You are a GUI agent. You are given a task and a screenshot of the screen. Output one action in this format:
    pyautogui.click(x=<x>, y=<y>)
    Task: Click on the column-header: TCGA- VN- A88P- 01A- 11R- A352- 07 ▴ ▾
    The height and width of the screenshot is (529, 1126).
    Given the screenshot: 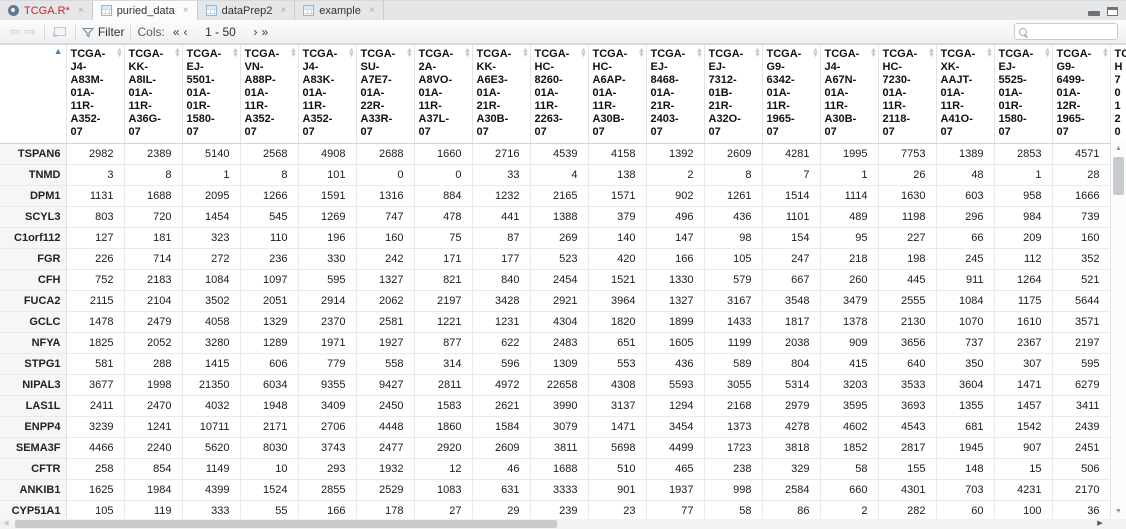 What is the action you would take?
    pyautogui.click(x=269, y=94)
    